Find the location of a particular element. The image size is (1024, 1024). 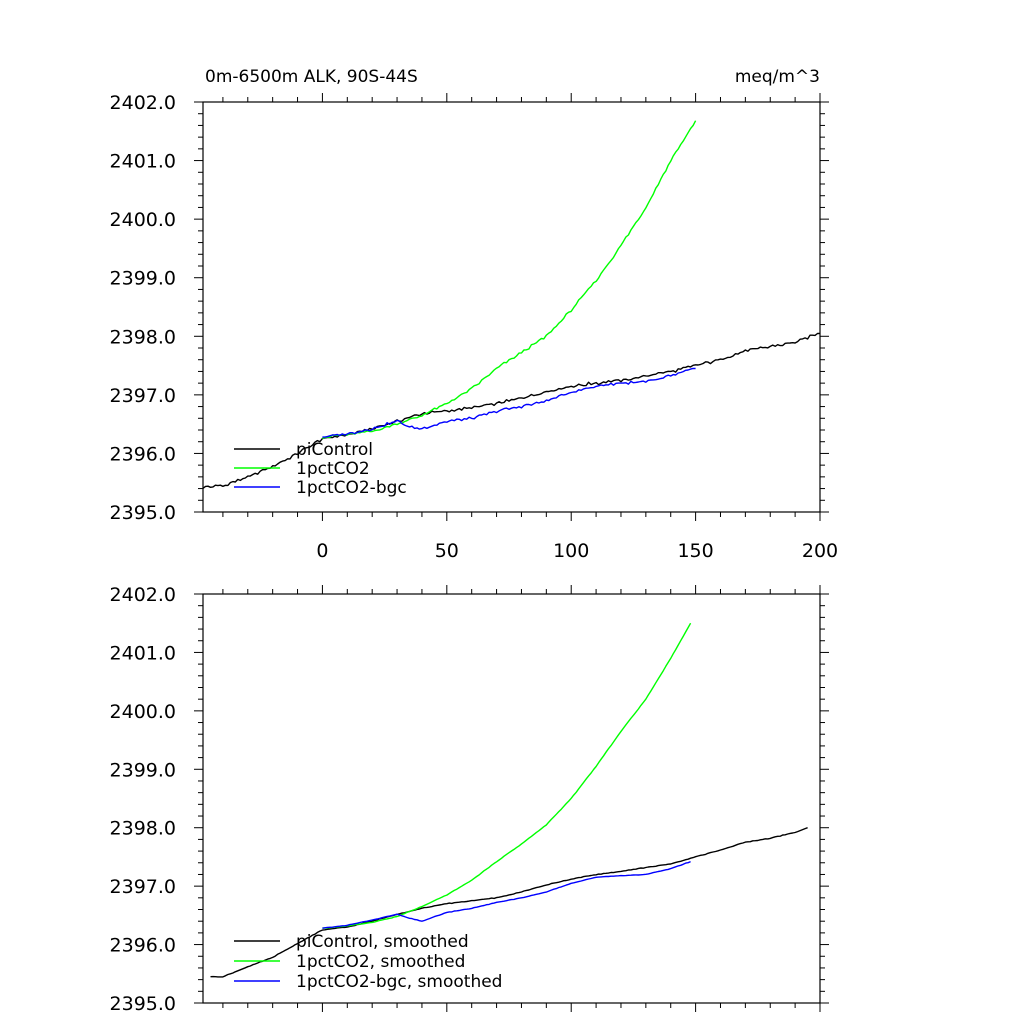

series-line-picontrol-smoothed is located at coordinates (509, 902).